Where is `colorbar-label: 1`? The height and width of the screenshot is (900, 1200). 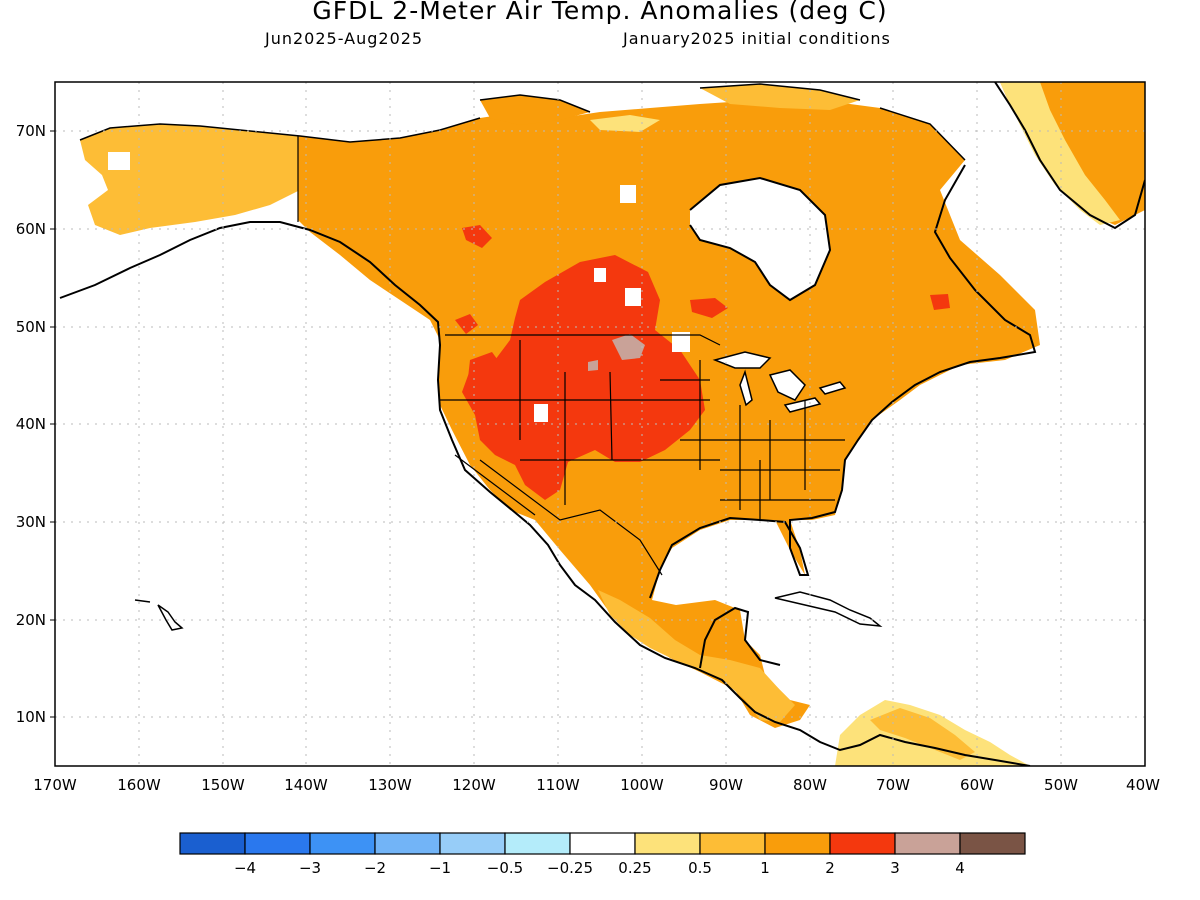
colorbar-label: 1 is located at coordinates (765, 868).